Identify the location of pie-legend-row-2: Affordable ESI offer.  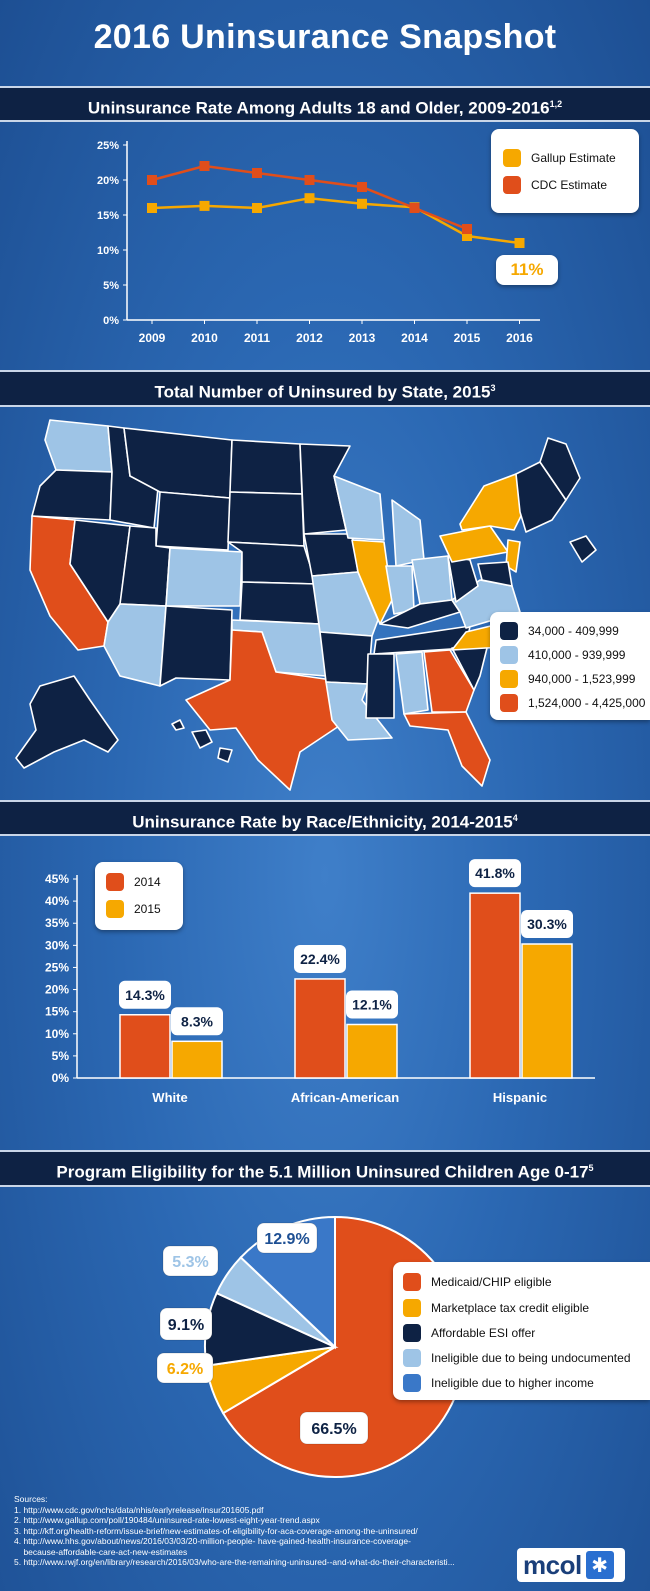
(469, 1333).